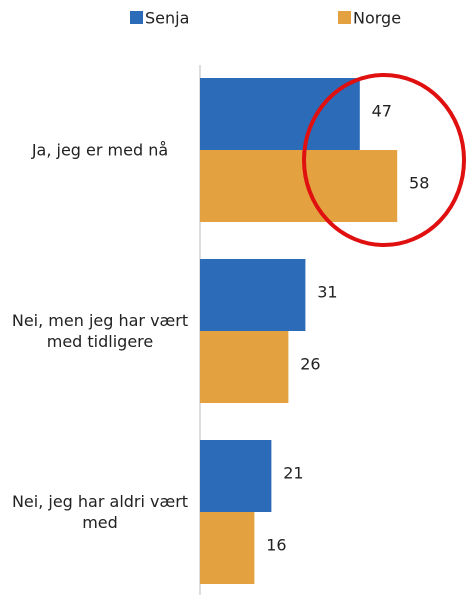  Describe the element at coordinates (293, 473) in the screenshot. I see `value-label: 21` at that location.